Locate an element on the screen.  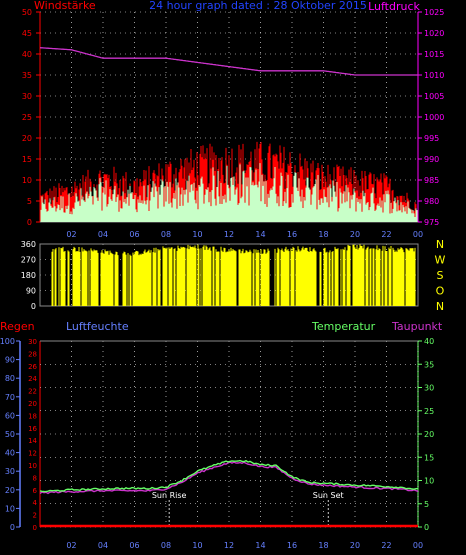
temperature-tick-label: 15 is located at coordinates (429, 457).